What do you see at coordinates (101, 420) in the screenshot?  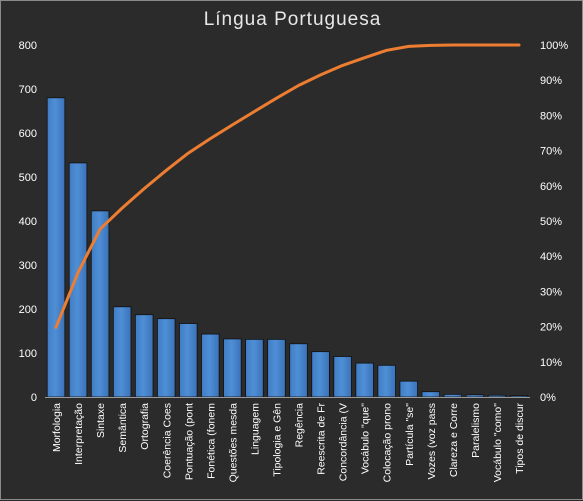 I see `category-label: Sintaxe` at bounding box center [101, 420].